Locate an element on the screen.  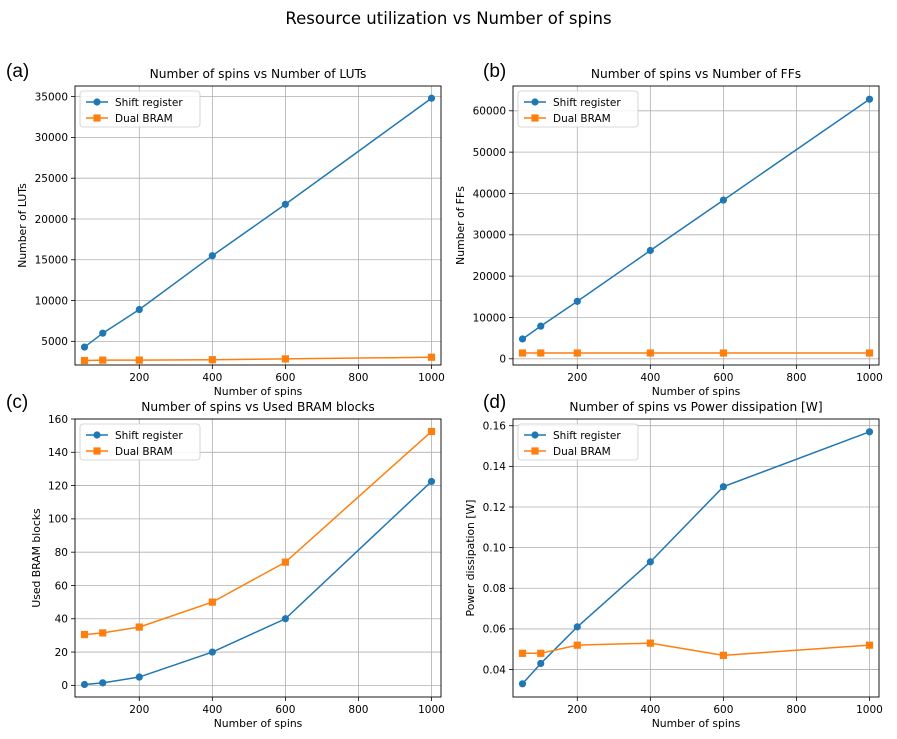
y-tick-label: 50000 is located at coordinates (489, 153).